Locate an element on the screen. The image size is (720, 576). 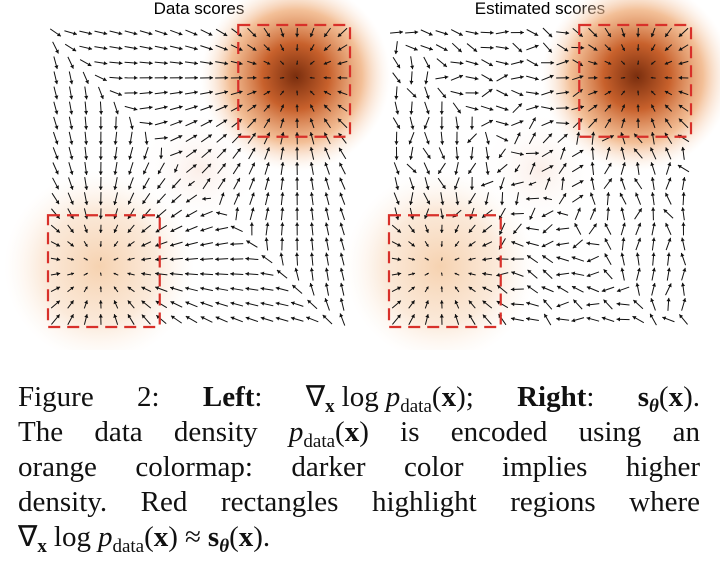
text: log is located at coordinates (360, 397).